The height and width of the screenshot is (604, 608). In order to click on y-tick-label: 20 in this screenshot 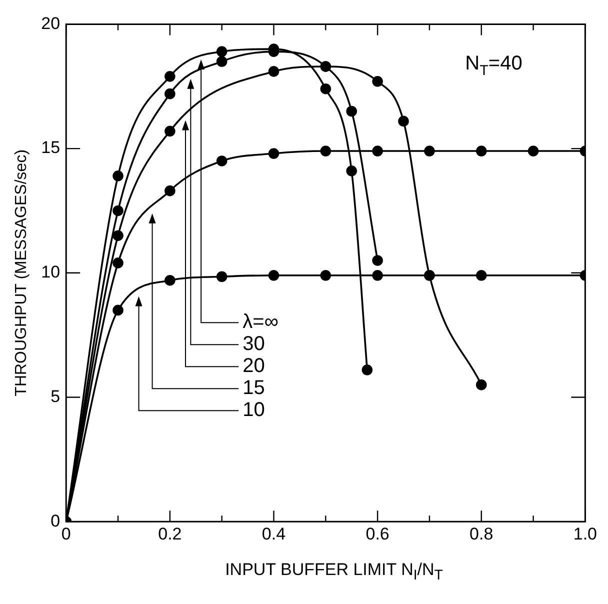, I will do `click(50, 23)`.